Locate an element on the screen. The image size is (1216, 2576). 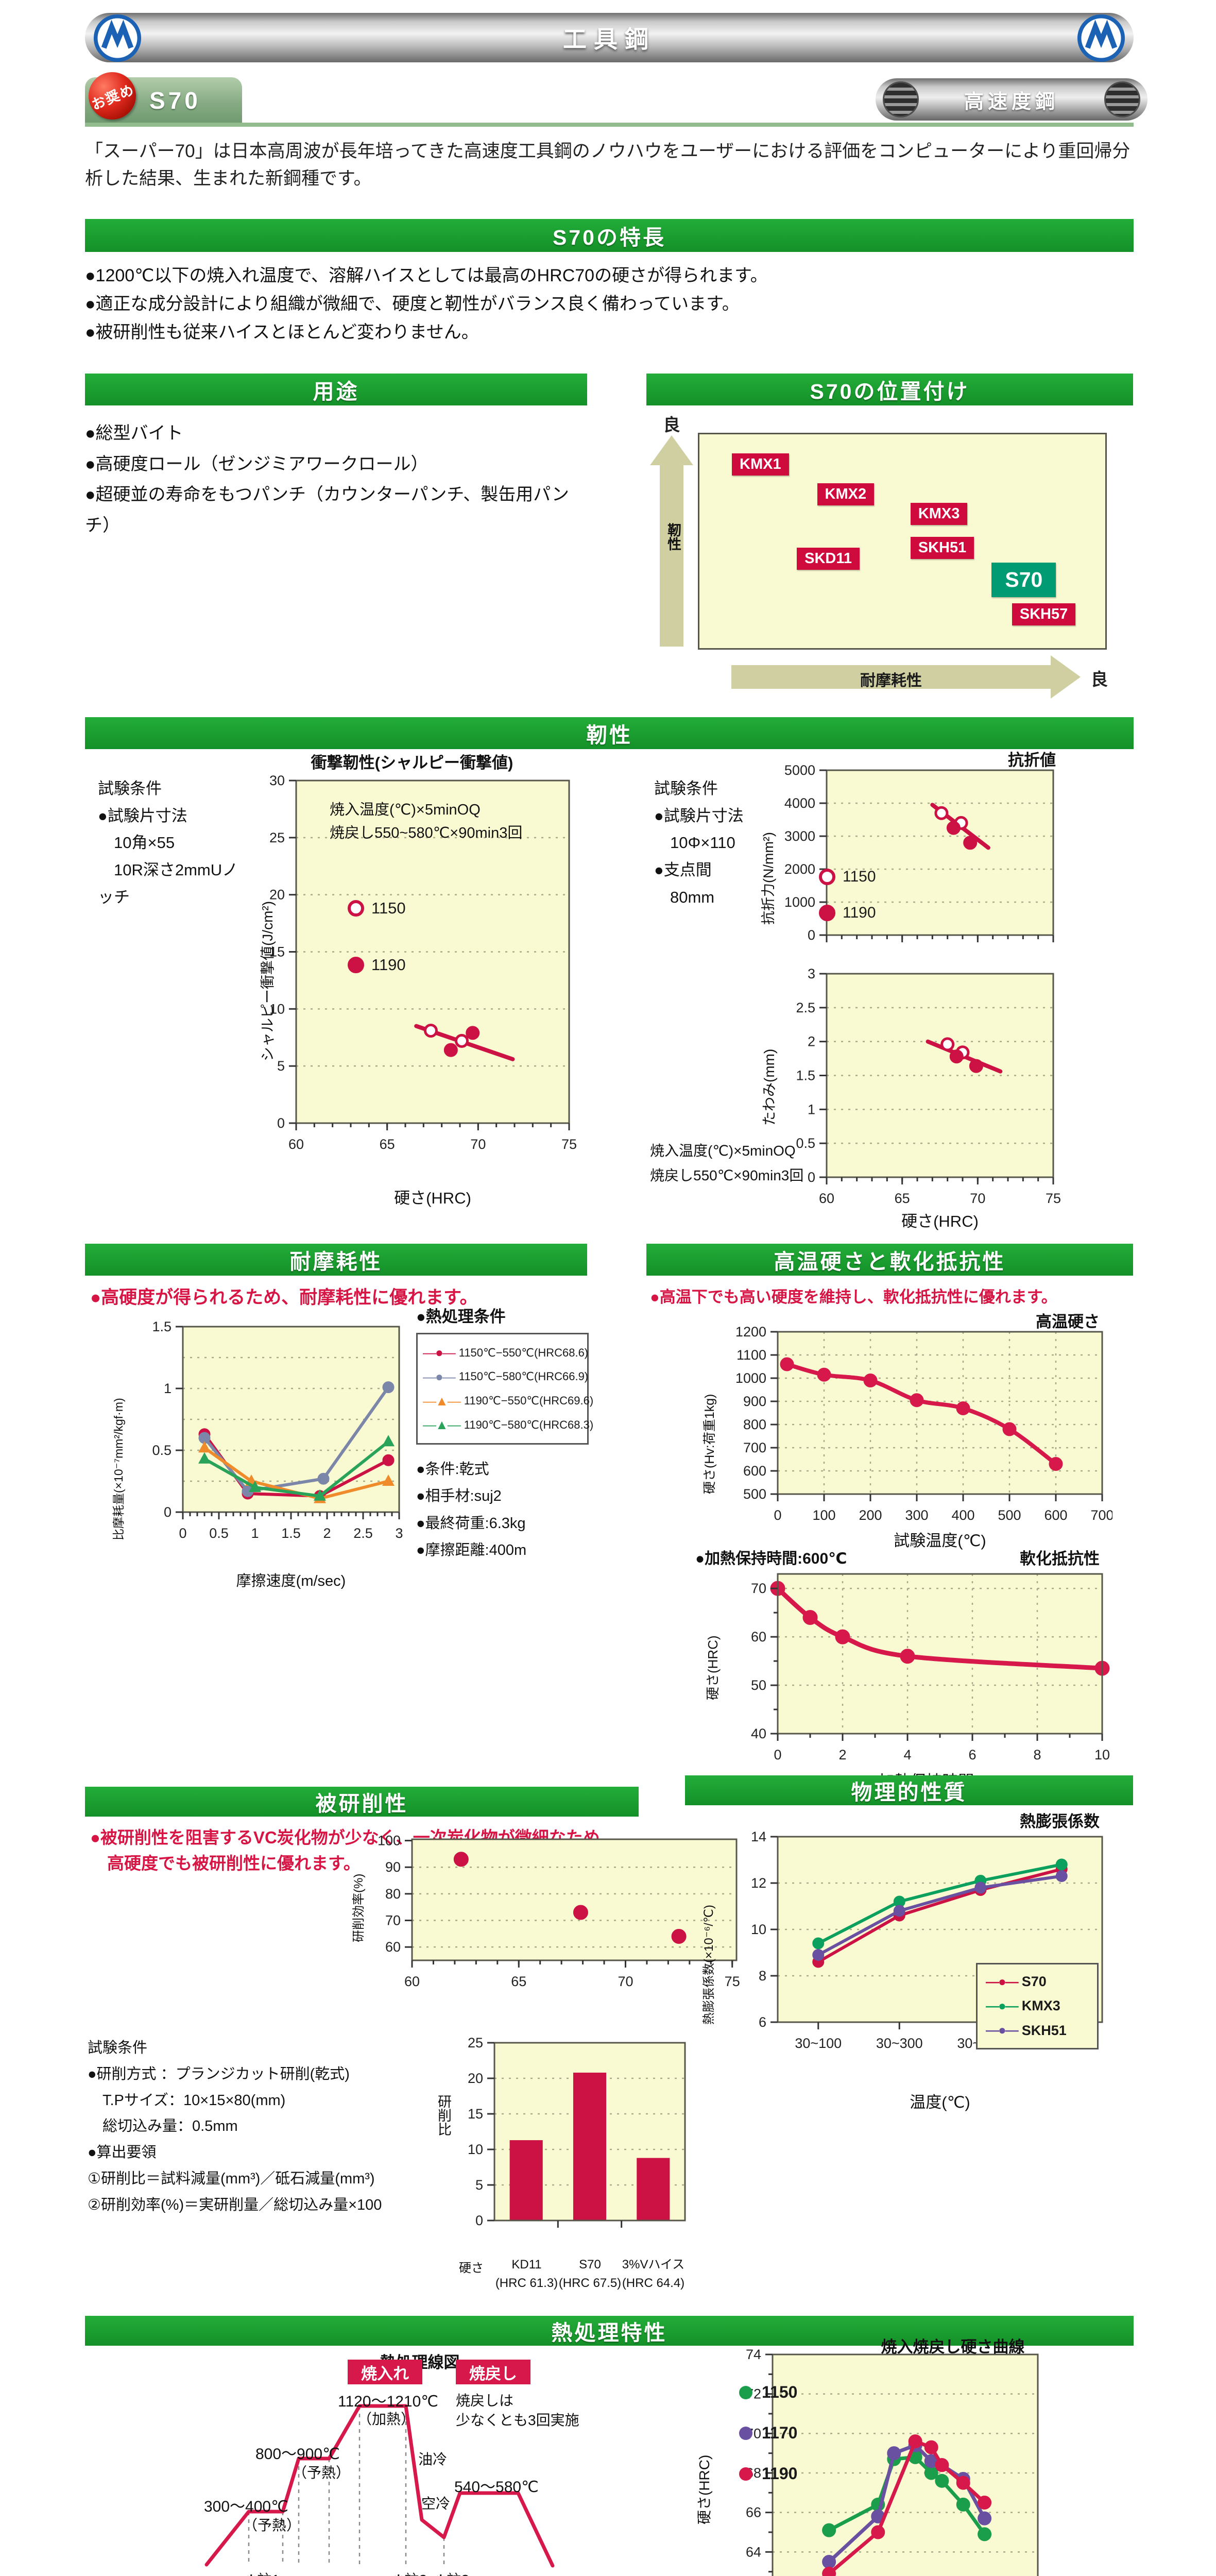
temper-temp-label: 540～580℃ is located at coordinates (496, 2488).